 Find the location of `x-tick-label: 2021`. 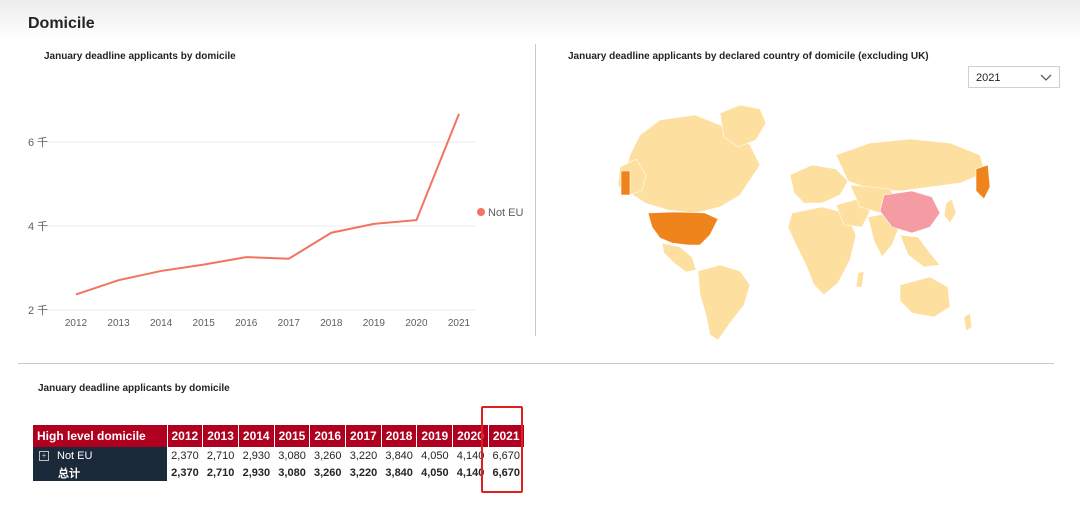

x-tick-label: 2021 is located at coordinates (459, 323).